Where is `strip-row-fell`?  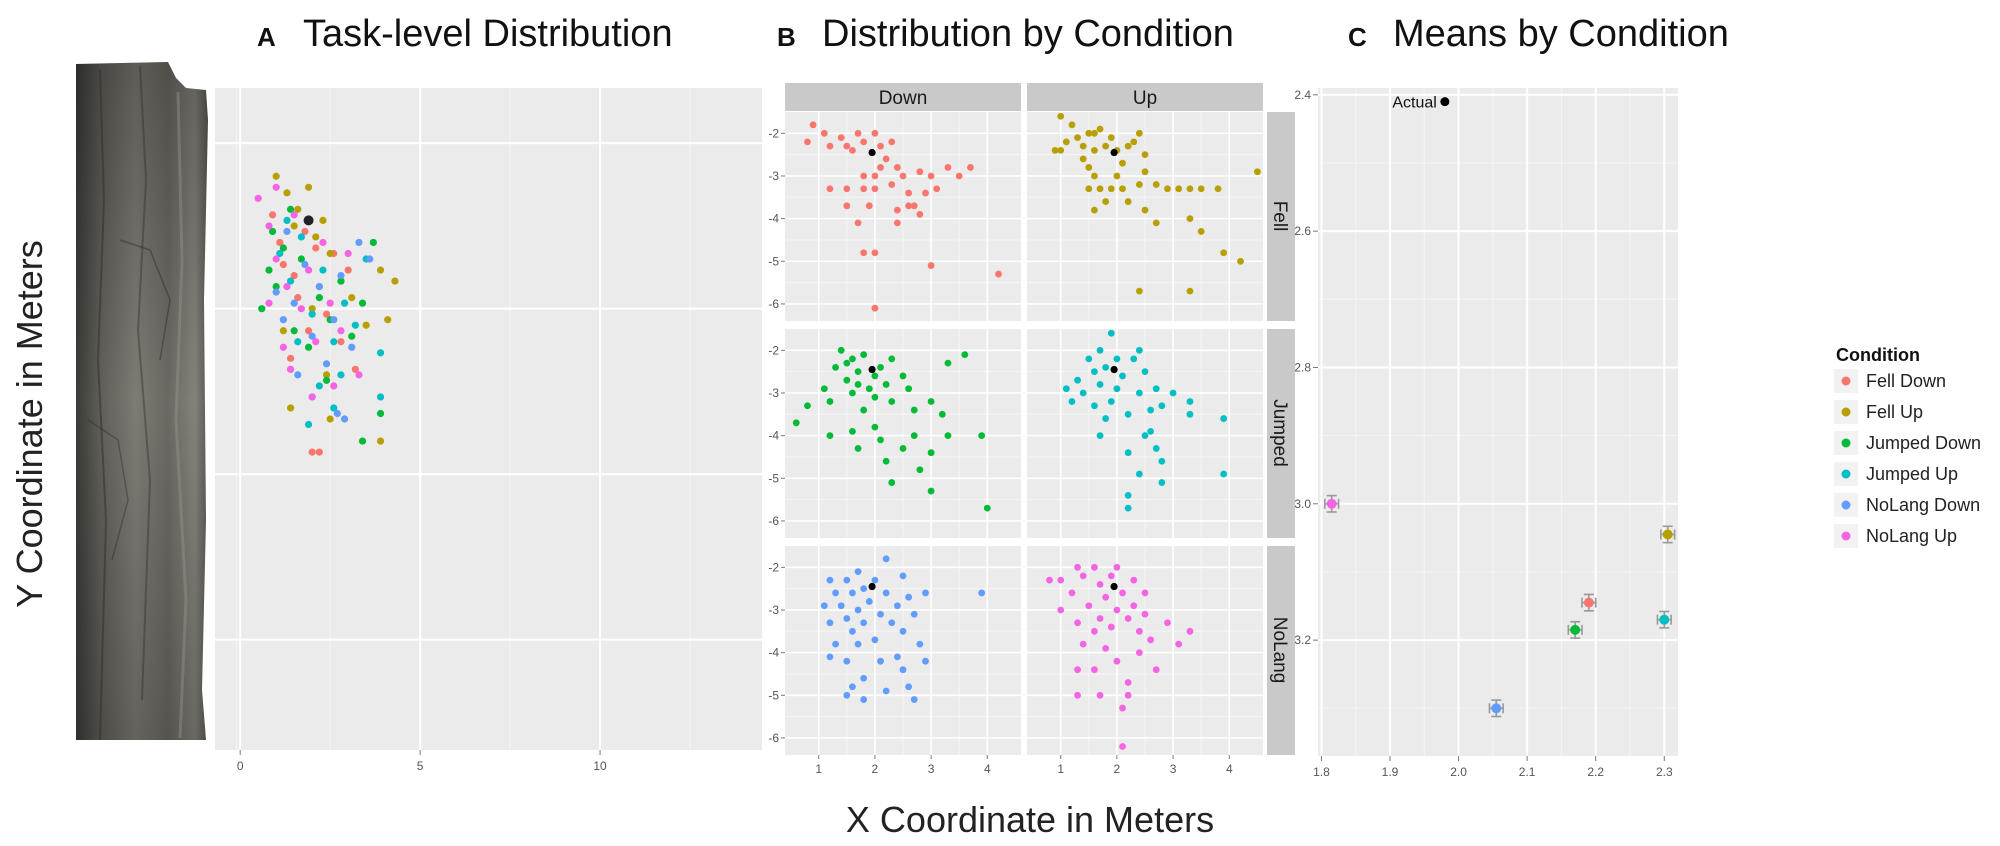 strip-row-fell is located at coordinates (1281, 216).